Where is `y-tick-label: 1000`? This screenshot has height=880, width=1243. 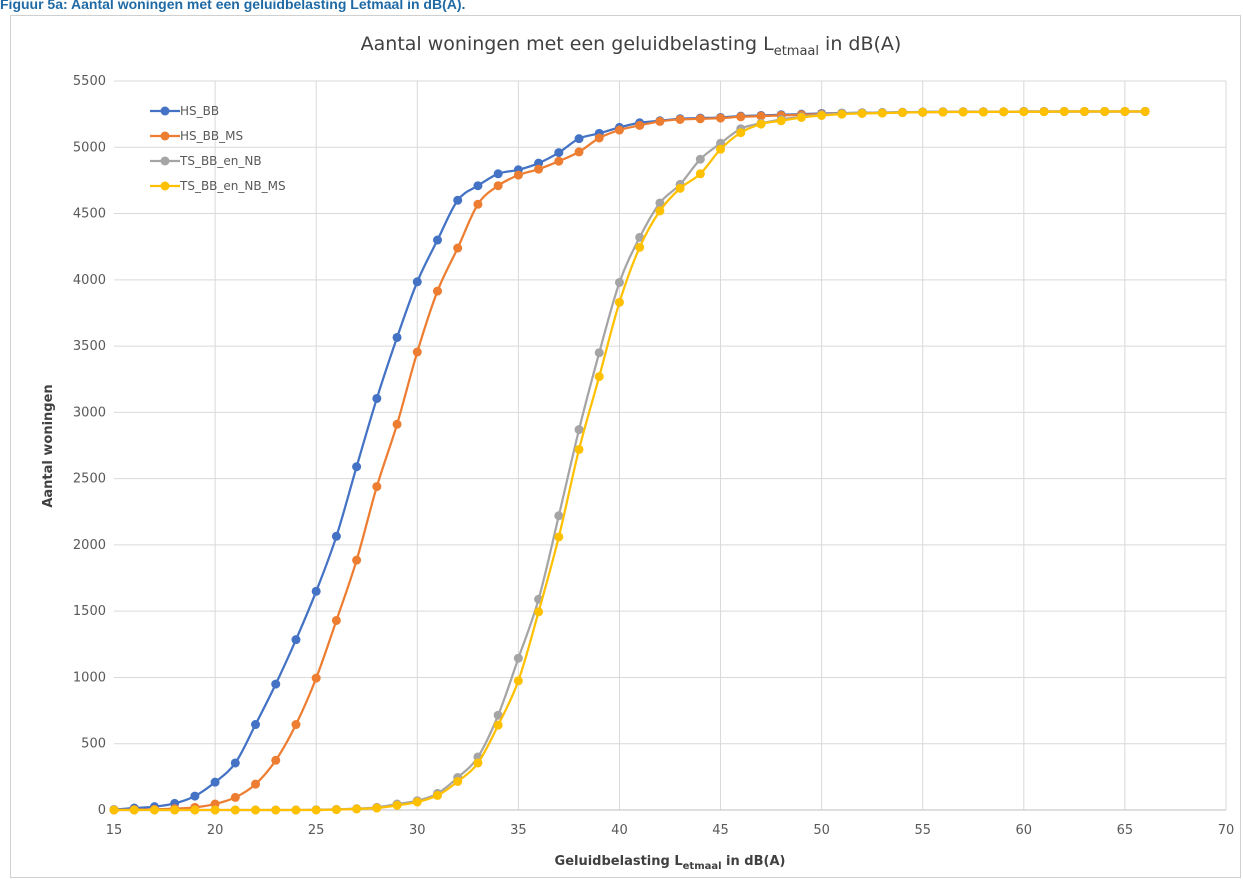 y-tick-label: 1000 is located at coordinates (89, 677).